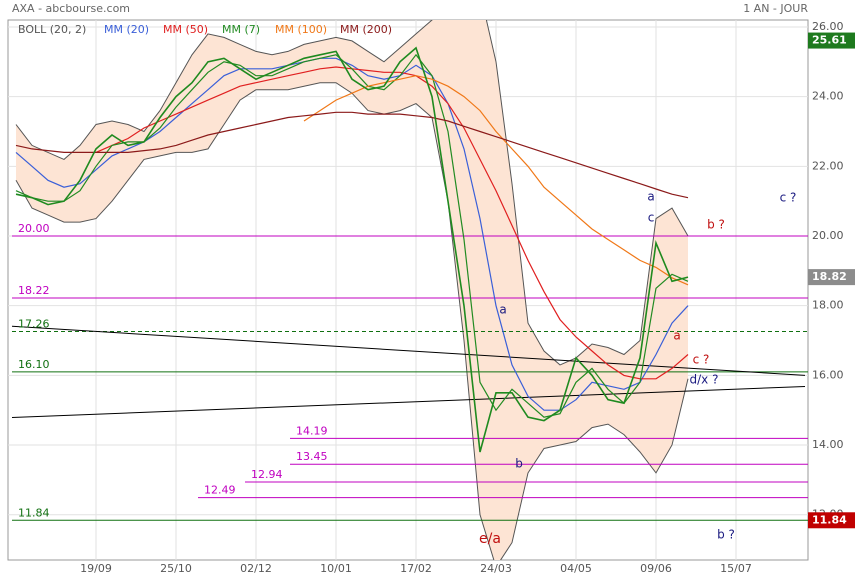  What do you see at coordinates (828, 26) in the screenshot?
I see `y-tick-label: 26.00` at bounding box center [828, 26].